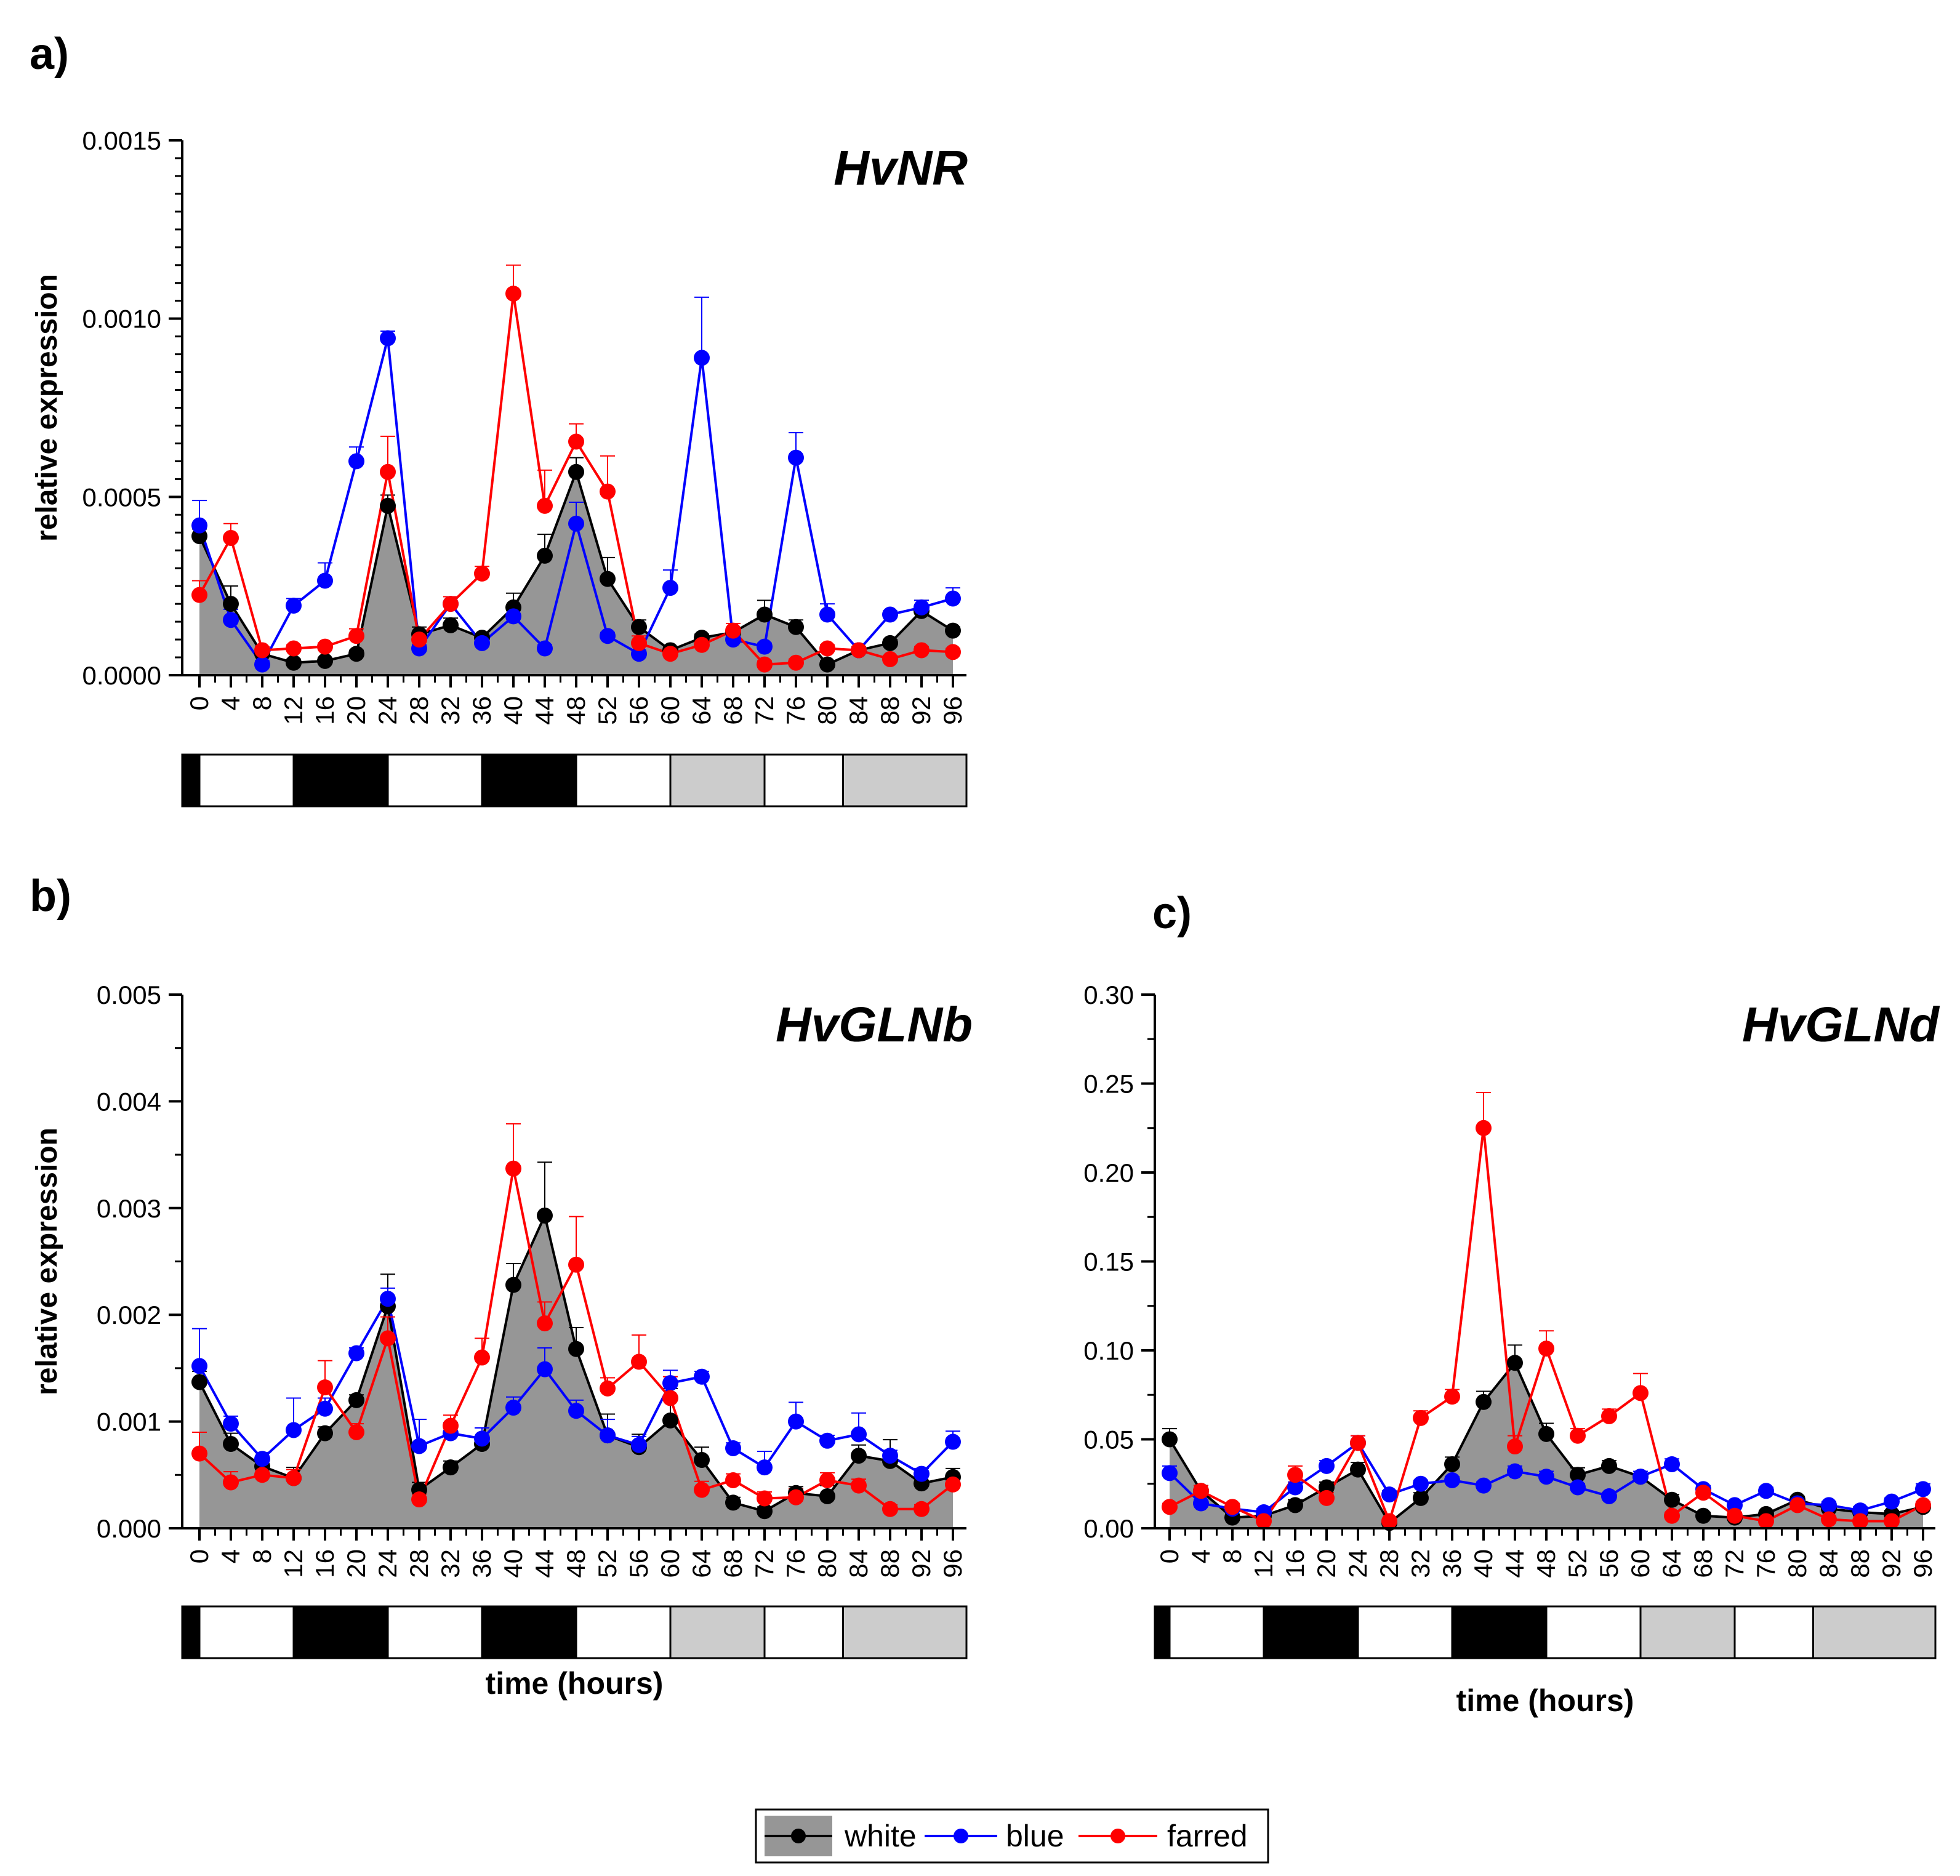 This screenshot has height=1876, width=1960. What do you see at coordinates (858, 1564) in the screenshot?
I see `x-tick-label: 84` at bounding box center [858, 1564].